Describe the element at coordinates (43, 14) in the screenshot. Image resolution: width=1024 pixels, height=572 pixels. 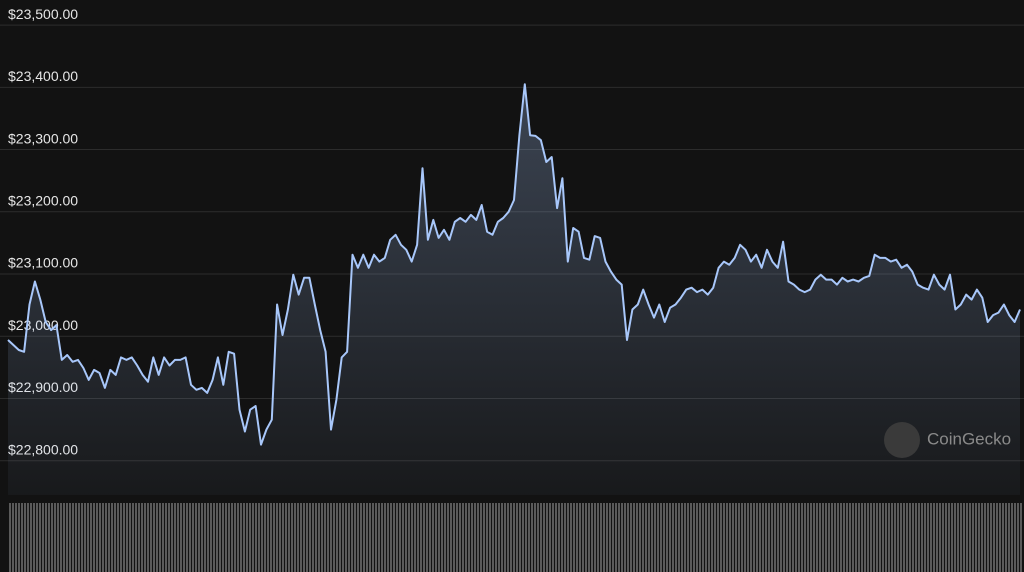
I see `y-tick-label: $23,500.00` at that location.